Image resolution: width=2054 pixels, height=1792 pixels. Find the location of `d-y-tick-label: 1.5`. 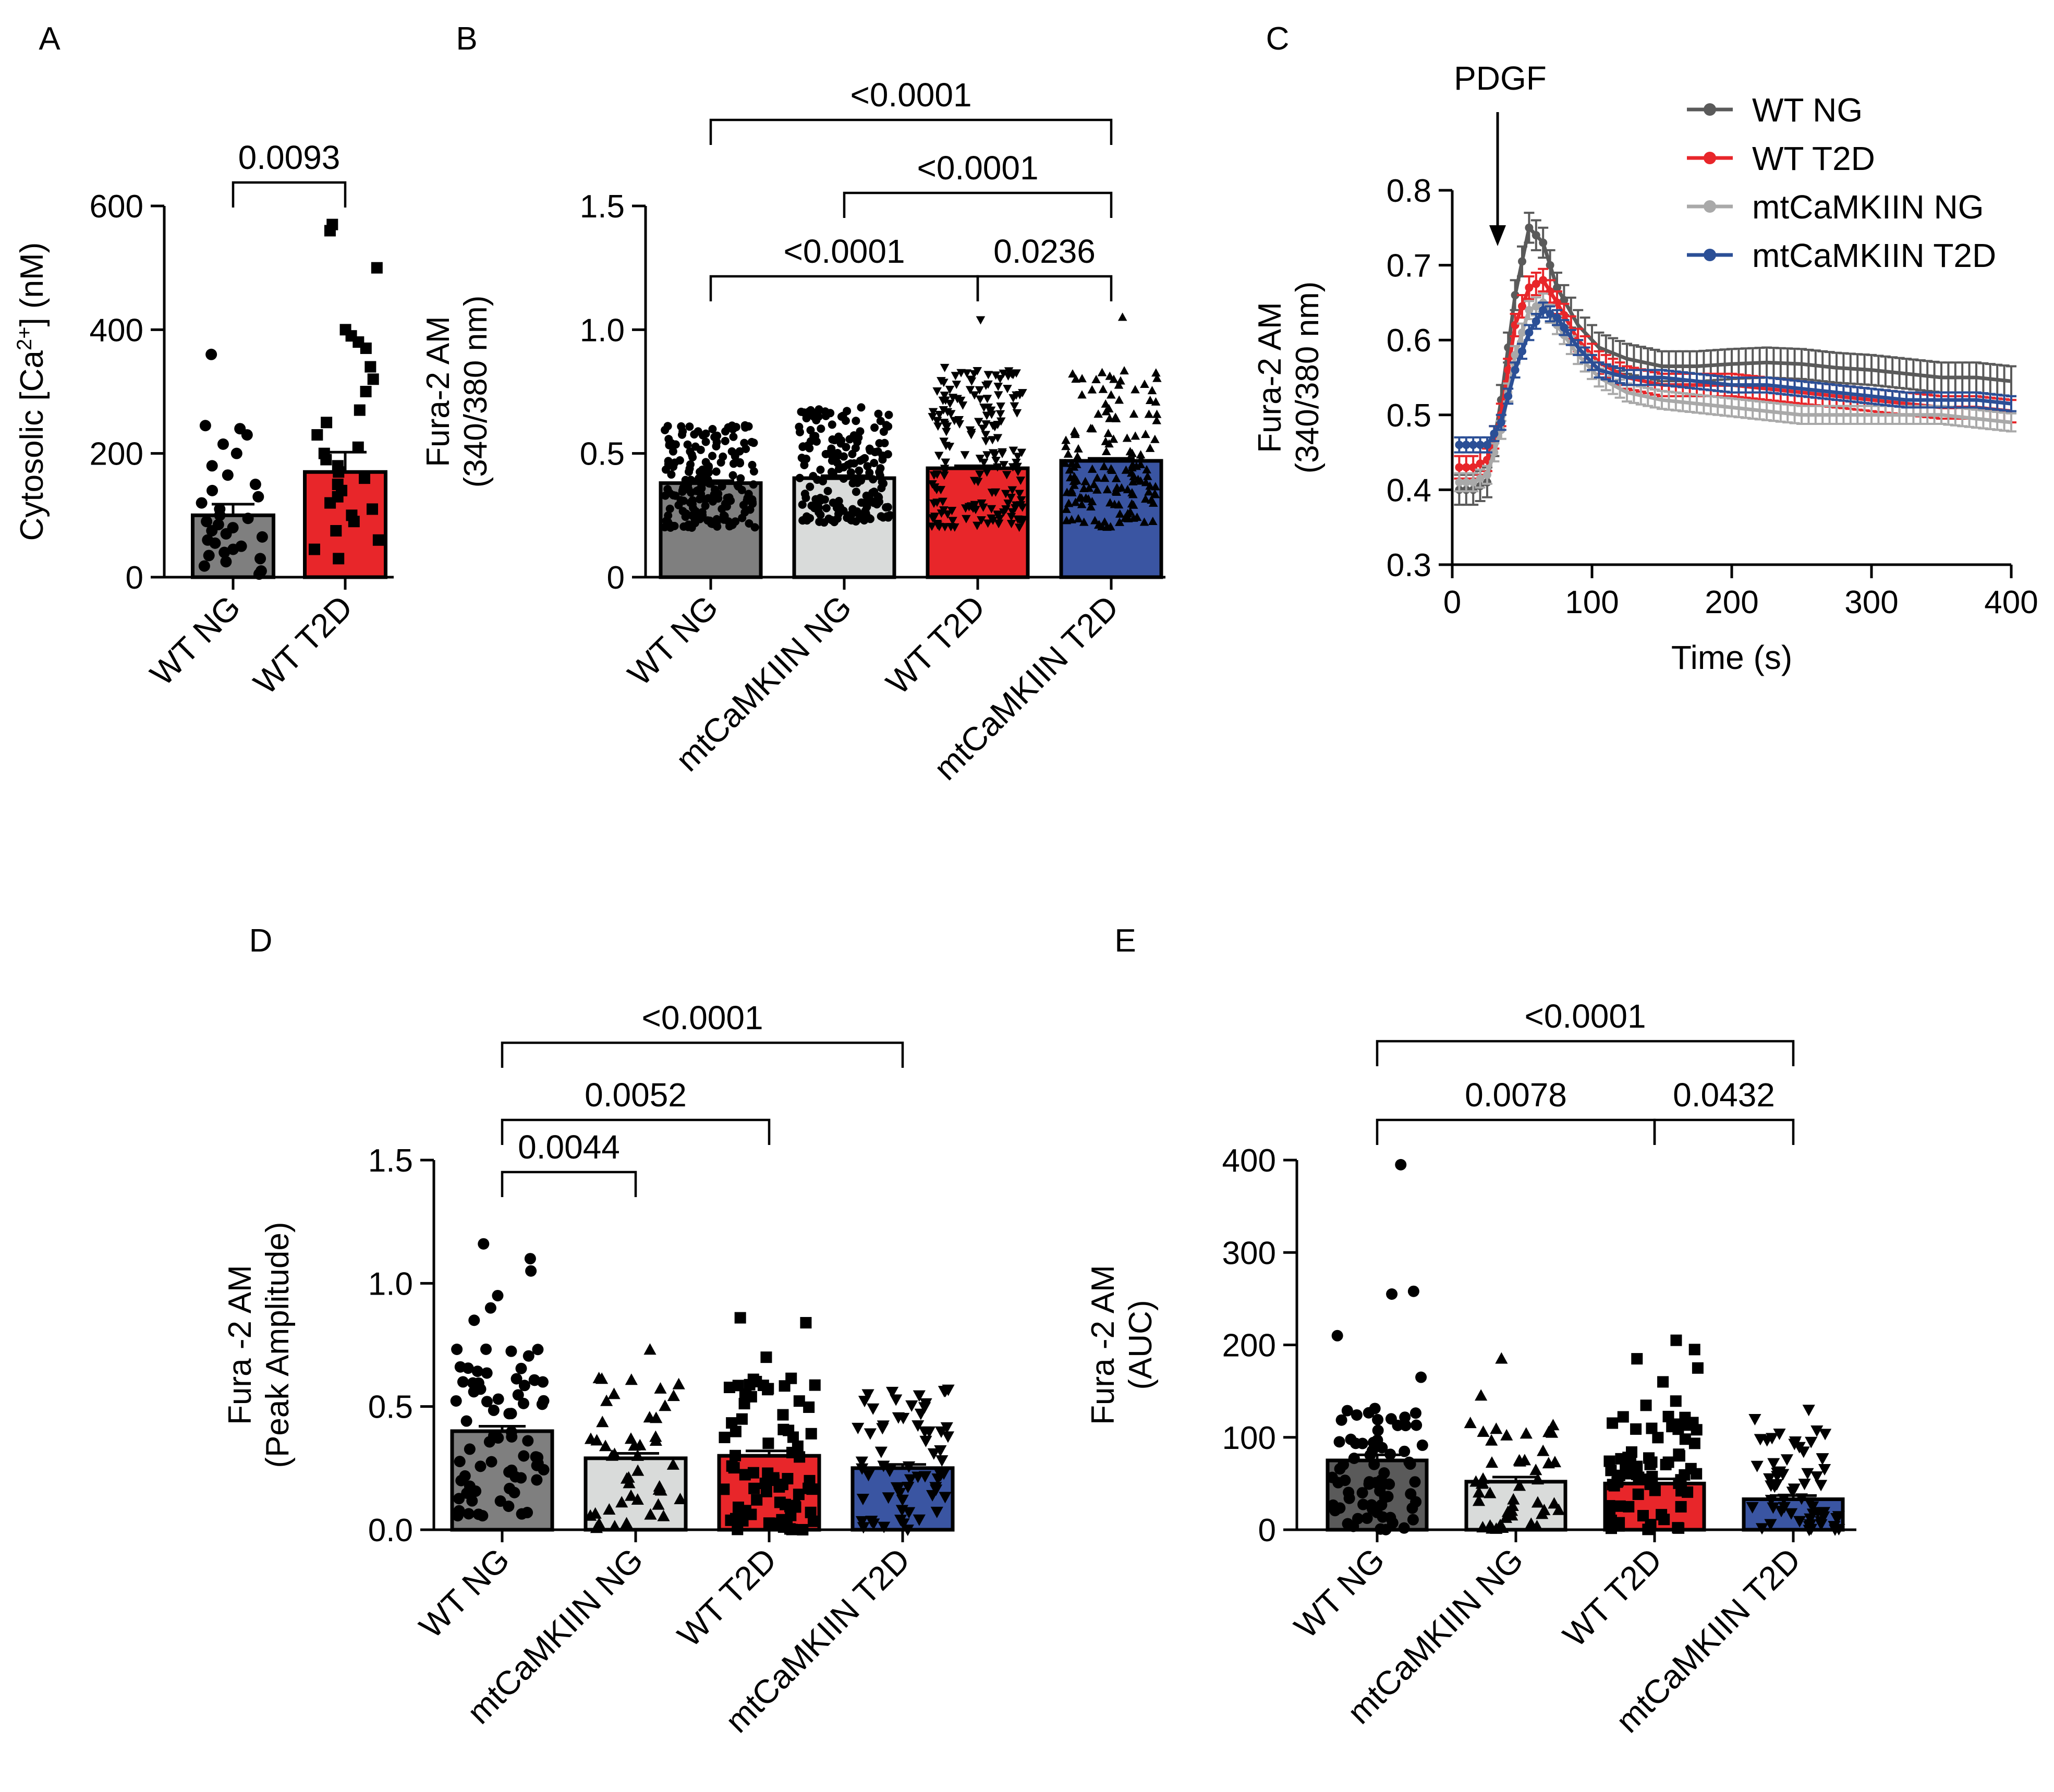

d-y-tick-label: 1.5 is located at coordinates (390, 1161).